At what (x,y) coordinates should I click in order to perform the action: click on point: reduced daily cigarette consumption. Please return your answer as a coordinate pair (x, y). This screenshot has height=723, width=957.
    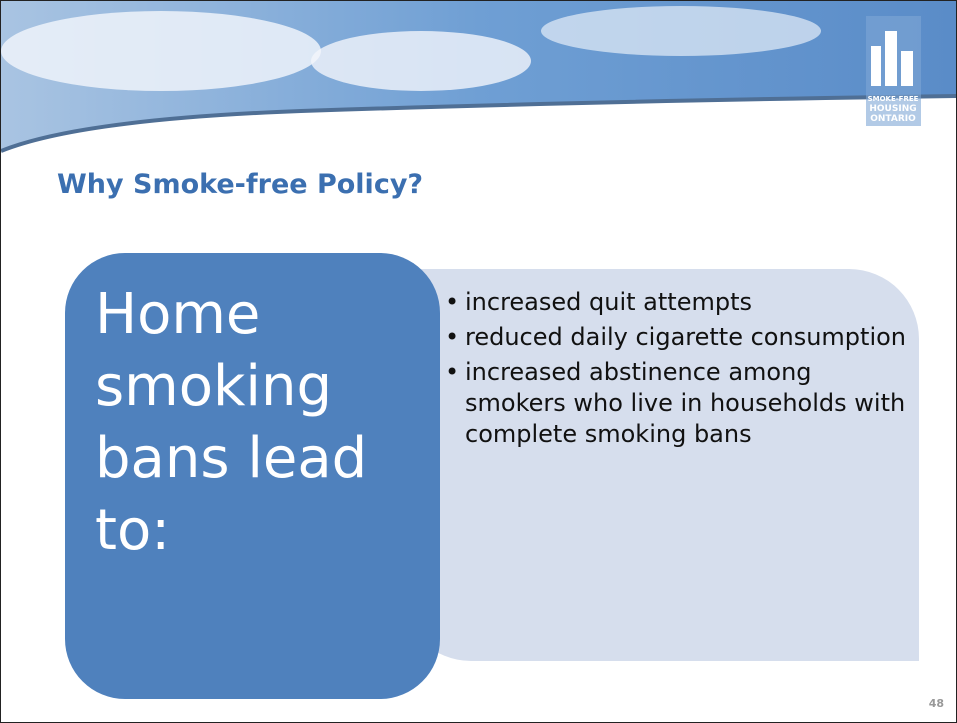
    Looking at the image, I should click on (680, 337).